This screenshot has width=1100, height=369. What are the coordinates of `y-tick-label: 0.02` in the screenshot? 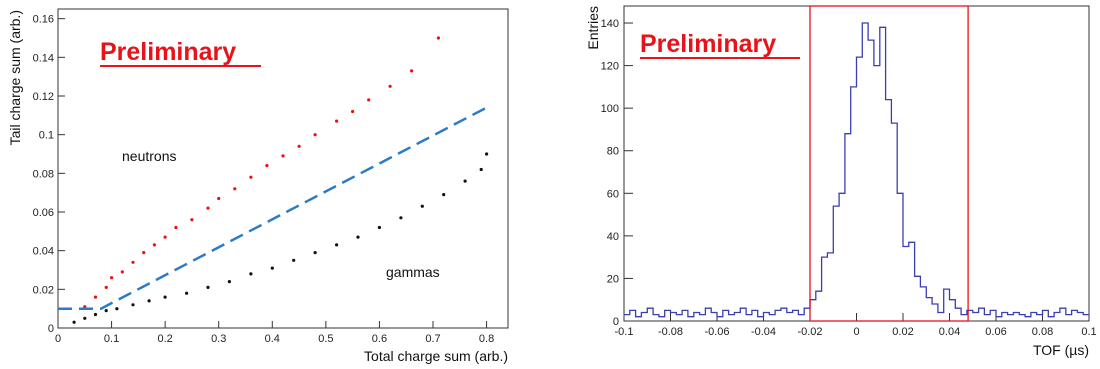 It's located at (43, 290).